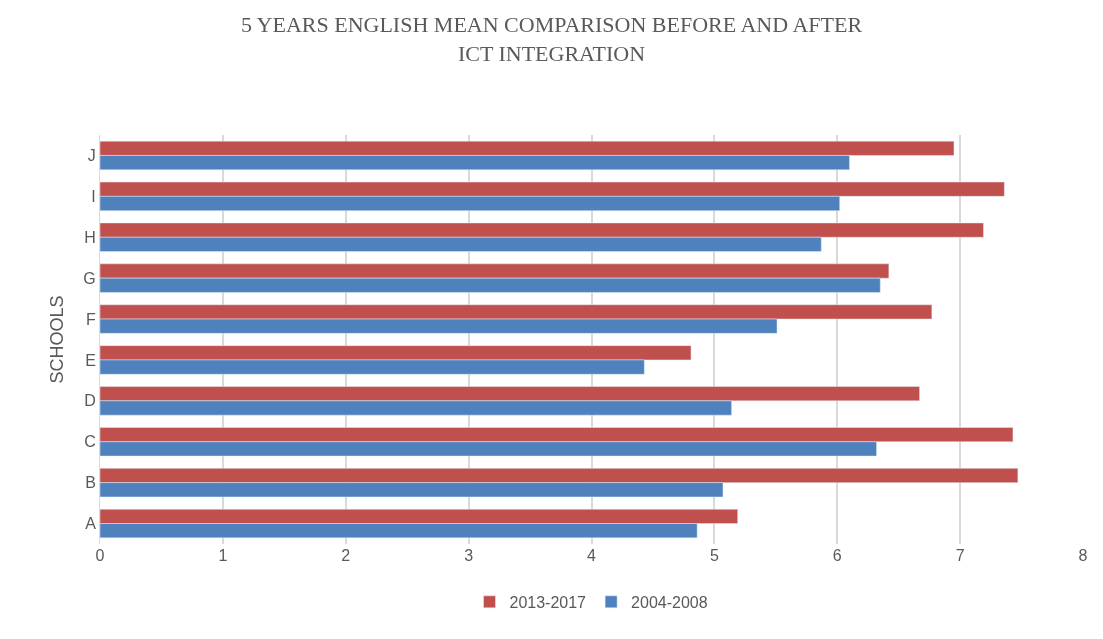 This screenshot has width=1103, height=639. I want to click on x-tick-label: 5, so click(714, 555).